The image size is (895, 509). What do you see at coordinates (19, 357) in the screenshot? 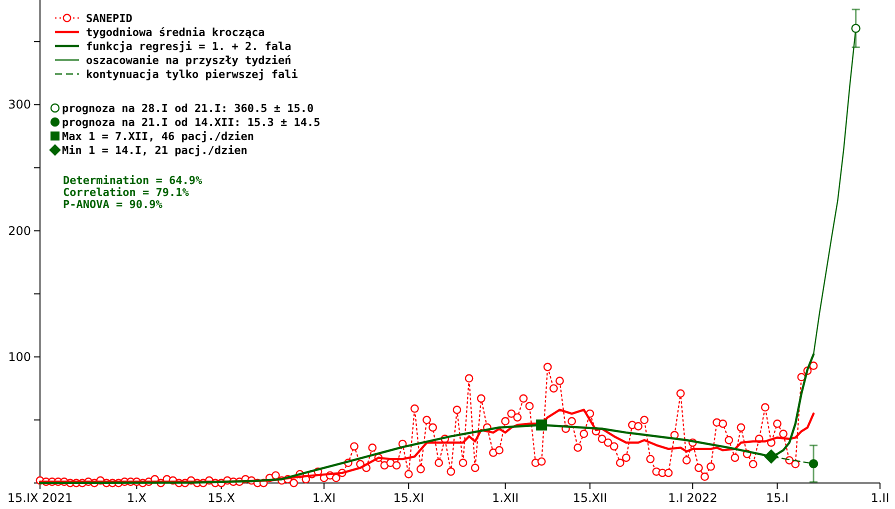
I see `y-tick-label: 100` at bounding box center [19, 357].